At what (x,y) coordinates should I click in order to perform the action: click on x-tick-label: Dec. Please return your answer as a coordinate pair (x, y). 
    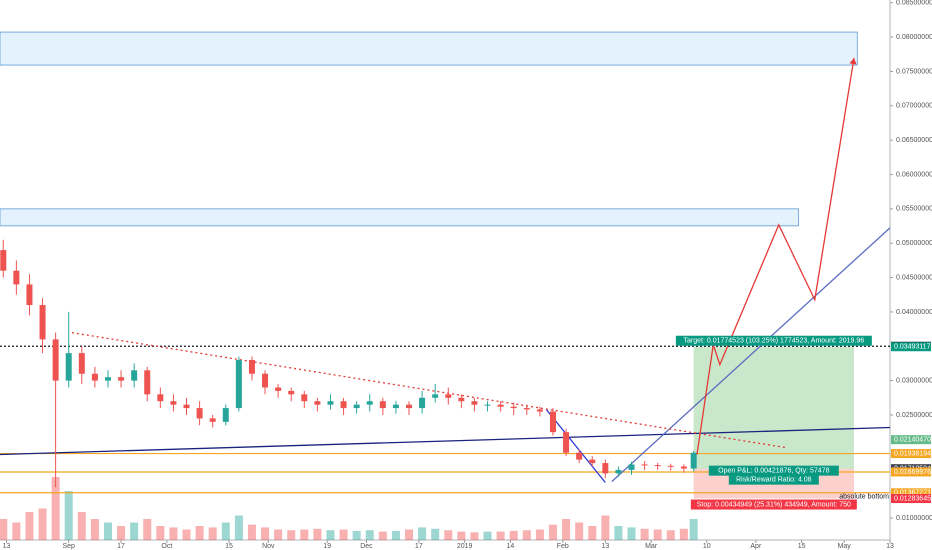
    Looking at the image, I should click on (366, 546).